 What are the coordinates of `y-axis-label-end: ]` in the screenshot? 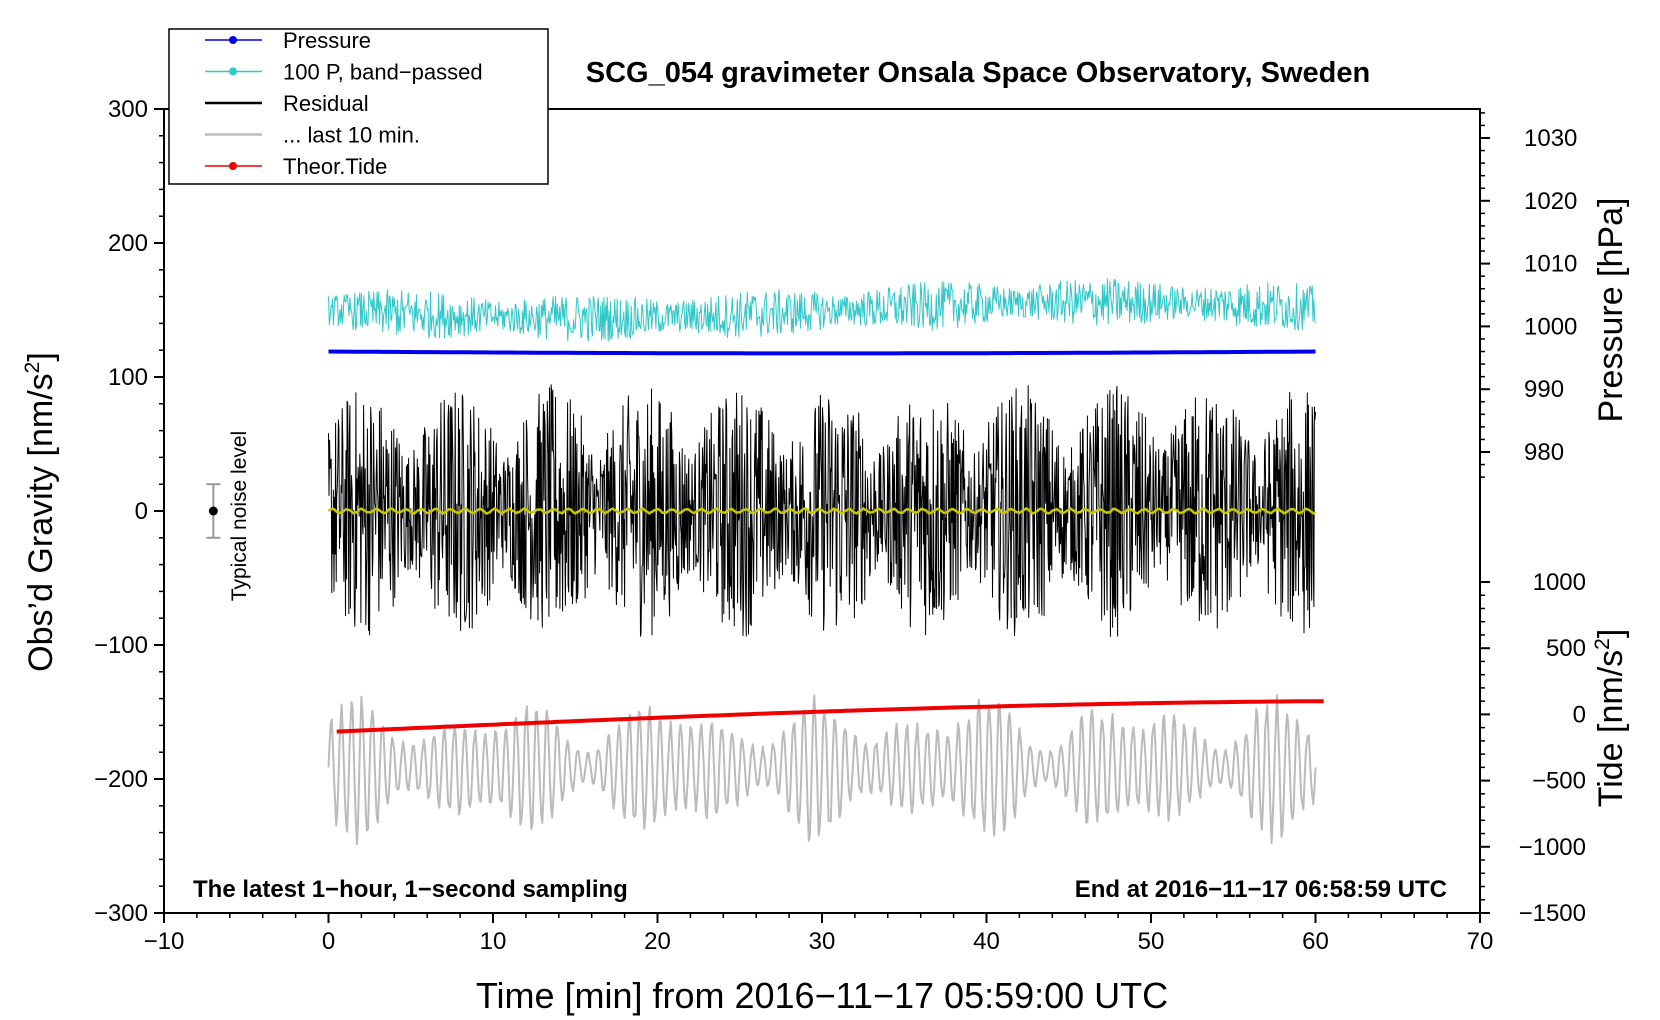 It's located at (41, 356).